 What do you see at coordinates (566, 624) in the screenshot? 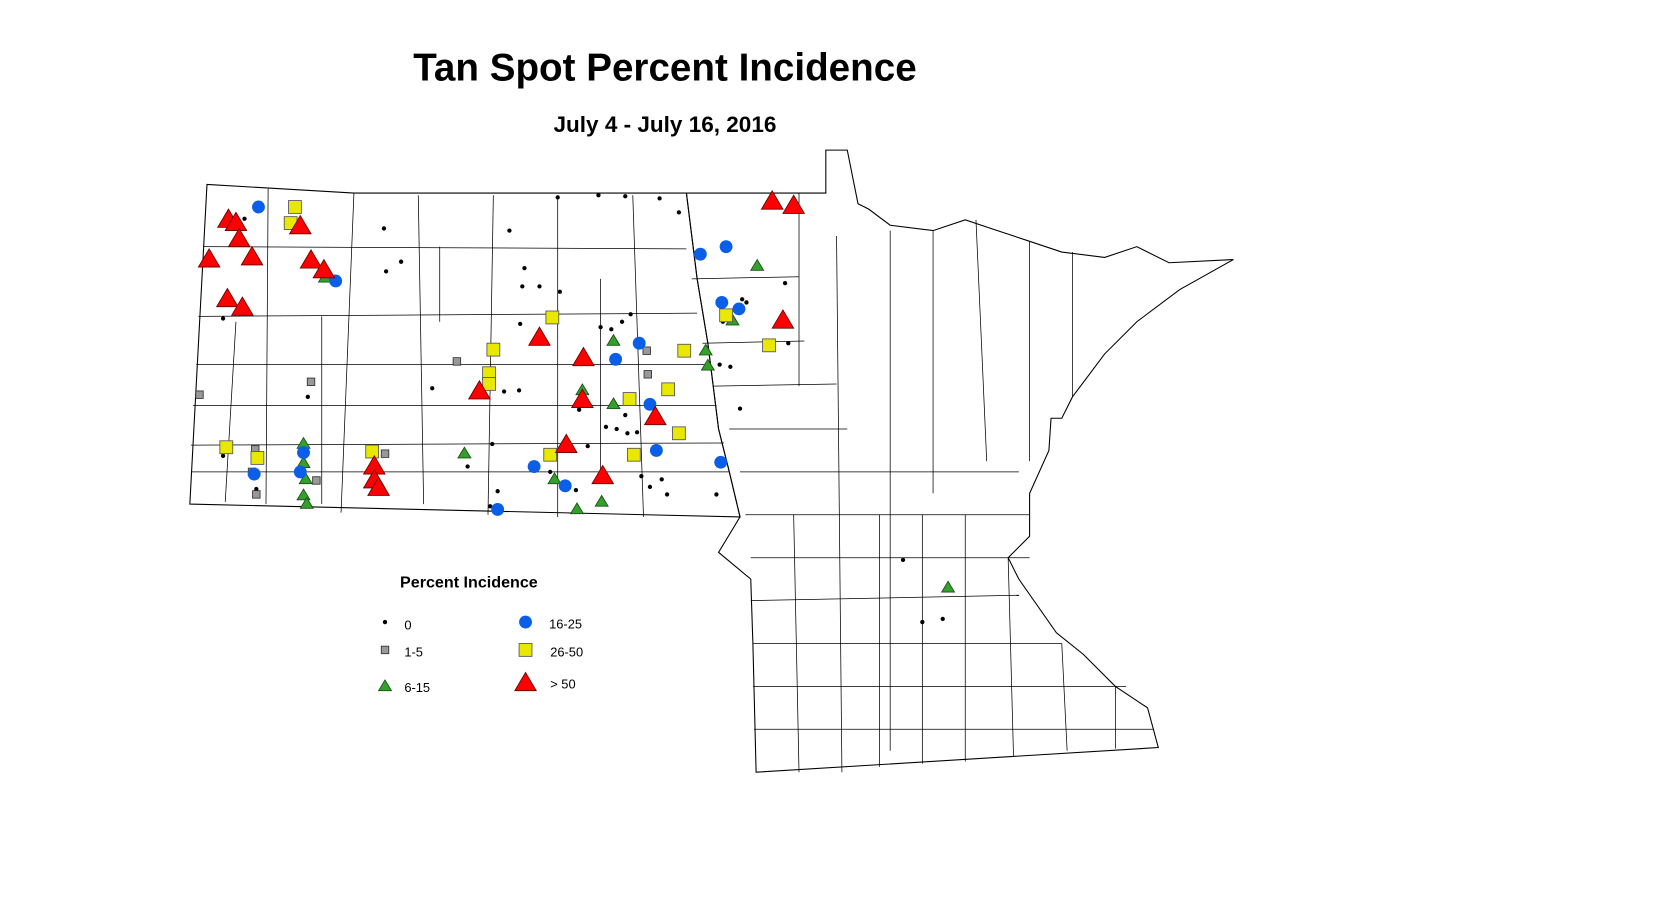
I see `legend-label-16-25: 16-25` at bounding box center [566, 624].